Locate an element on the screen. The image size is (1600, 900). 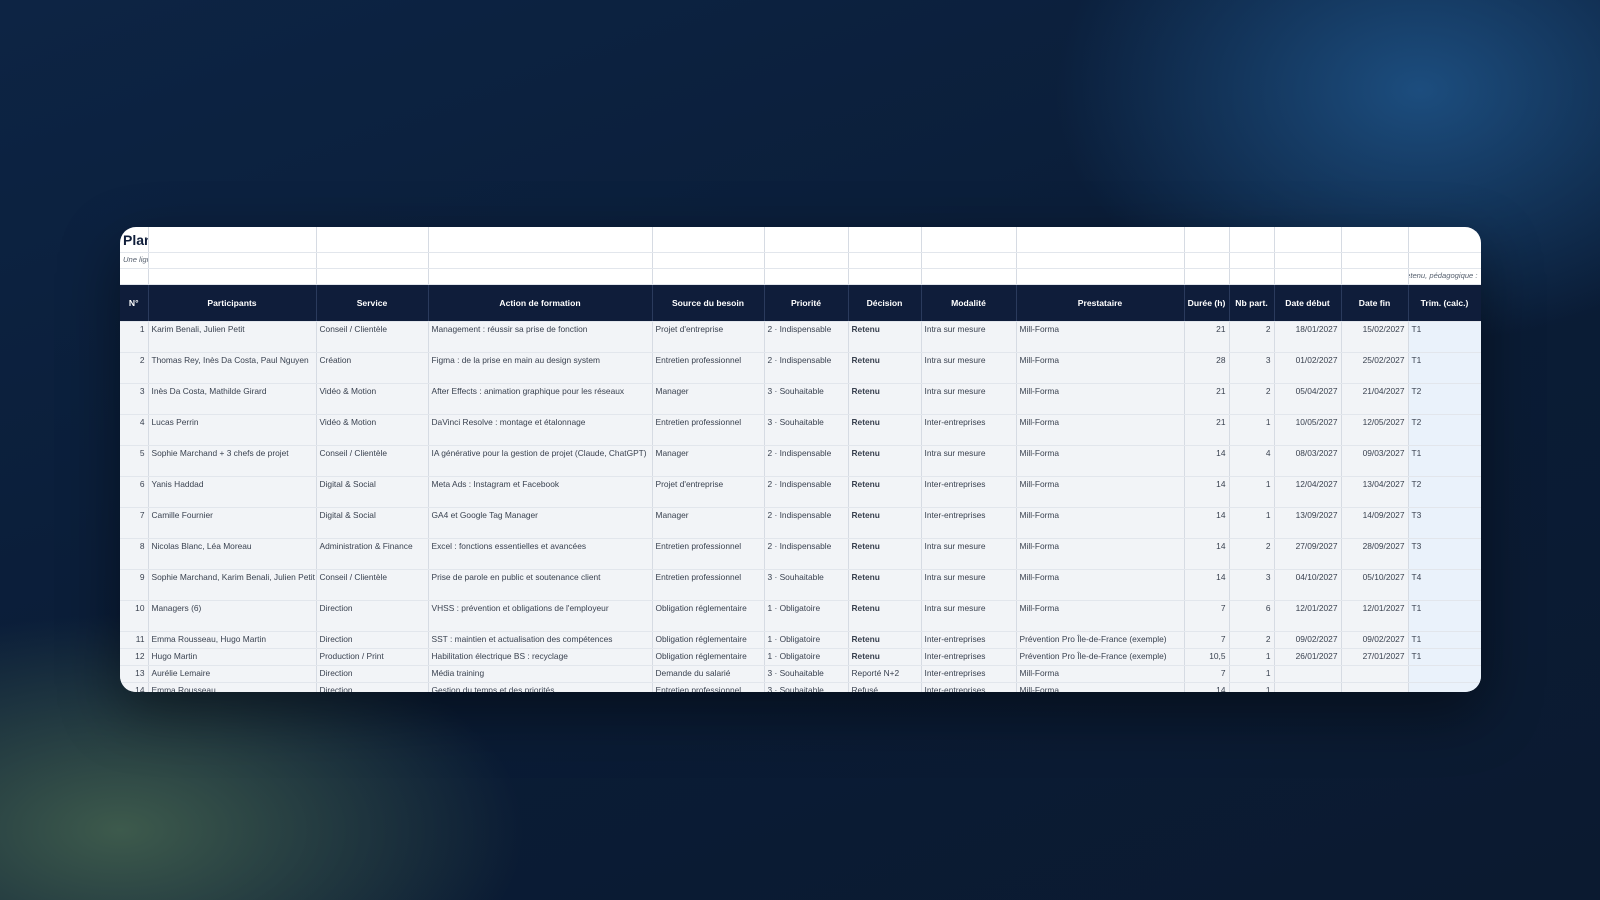
header-num: N° is located at coordinates (134, 303).